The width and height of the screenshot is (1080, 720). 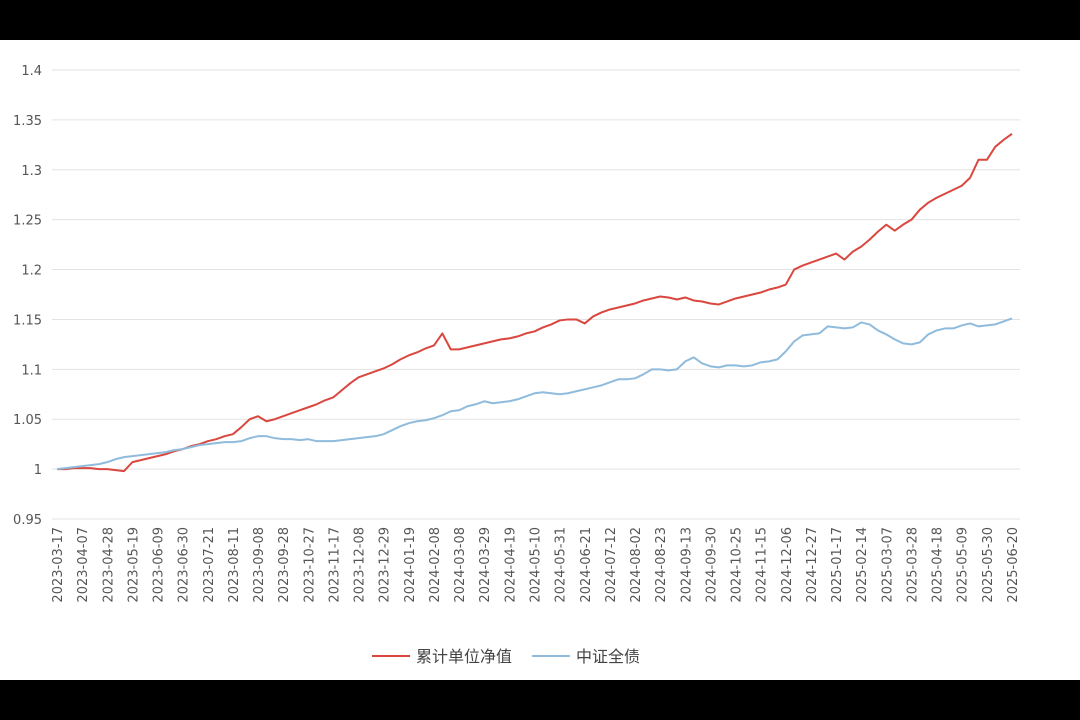 What do you see at coordinates (58, 565) in the screenshot?
I see `x-tick-label: 2023-03-17` at bounding box center [58, 565].